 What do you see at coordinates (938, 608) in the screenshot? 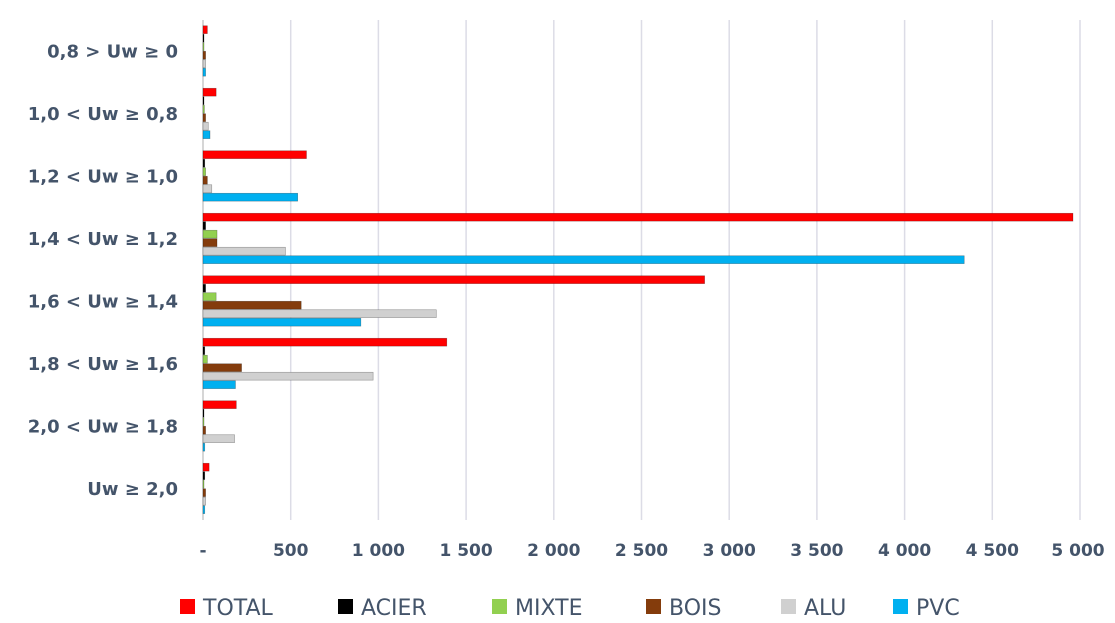
I see `legend-label-pvc: PVC` at bounding box center [938, 608].